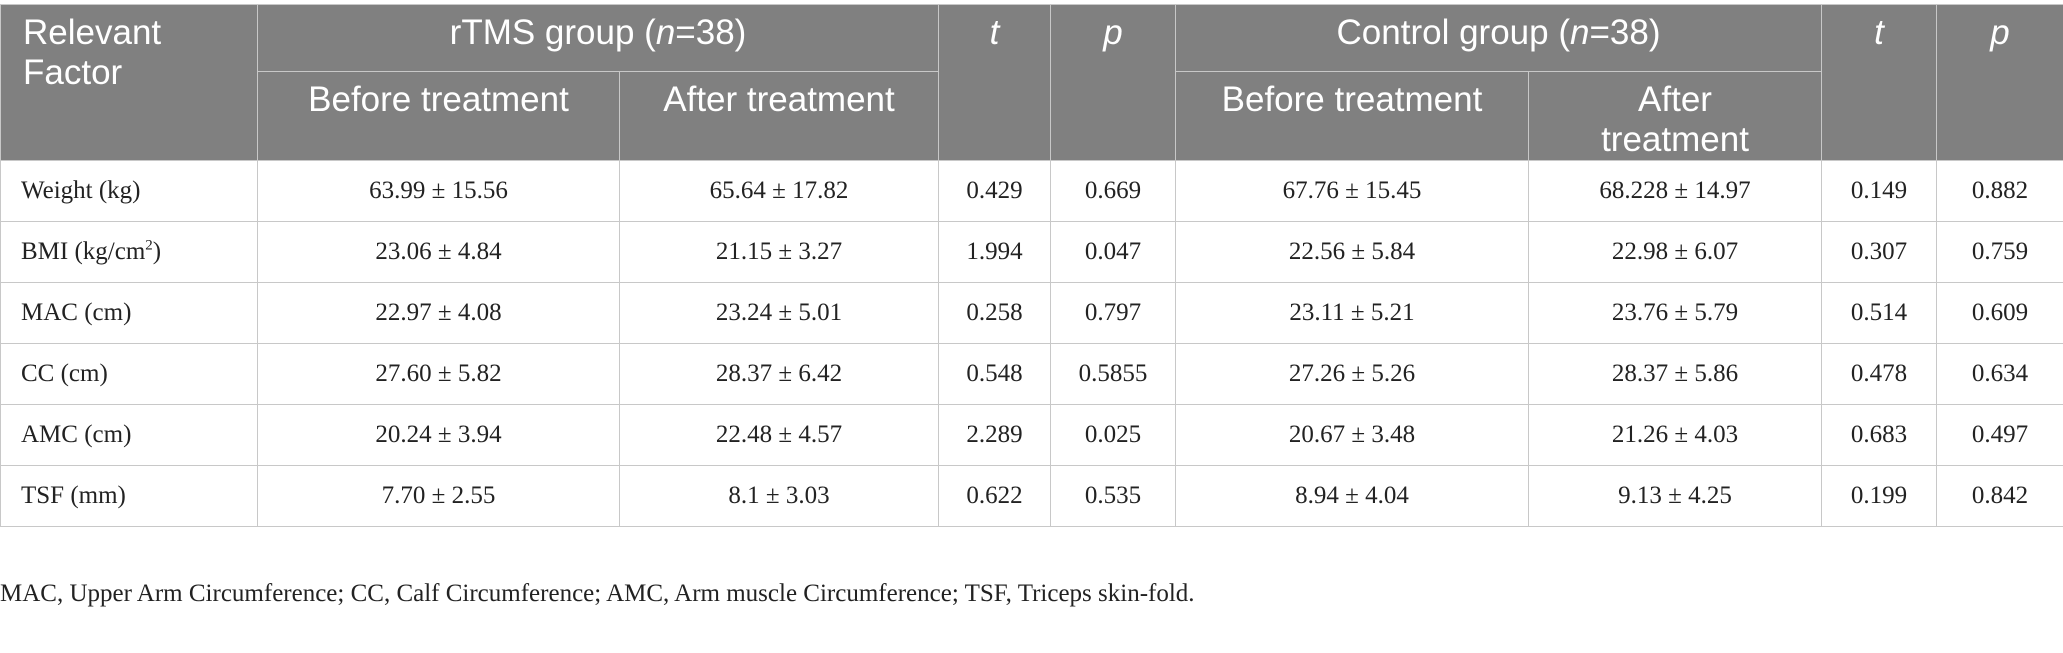  What do you see at coordinates (438, 374) in the screenshot?
I see `rtms-before-cell: 27.60 ± 5.82` at bounding box center [438, 374].